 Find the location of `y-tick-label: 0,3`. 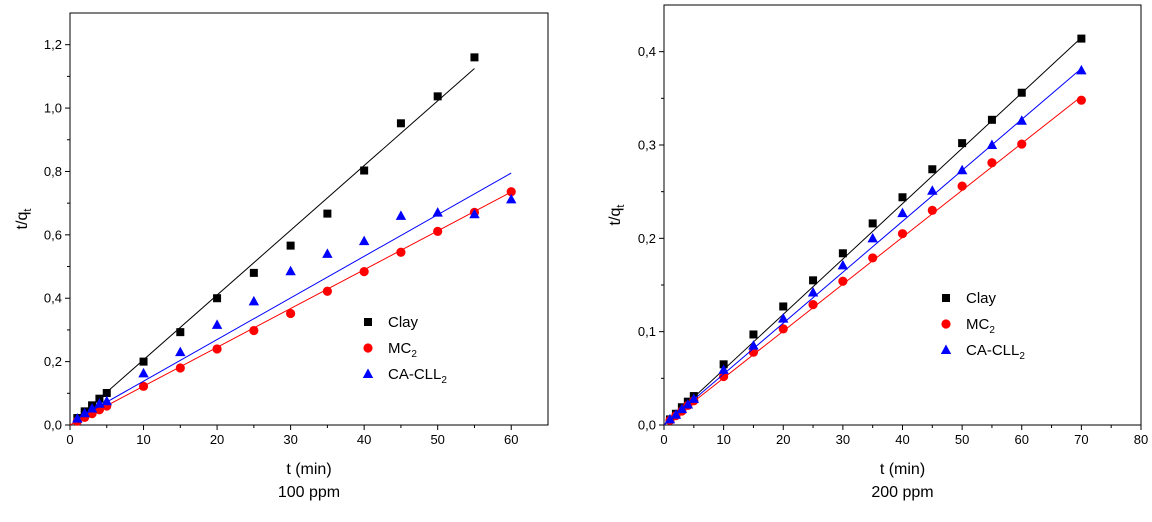

y-tick-label: 0,3 is located at coordinates (647, 145).